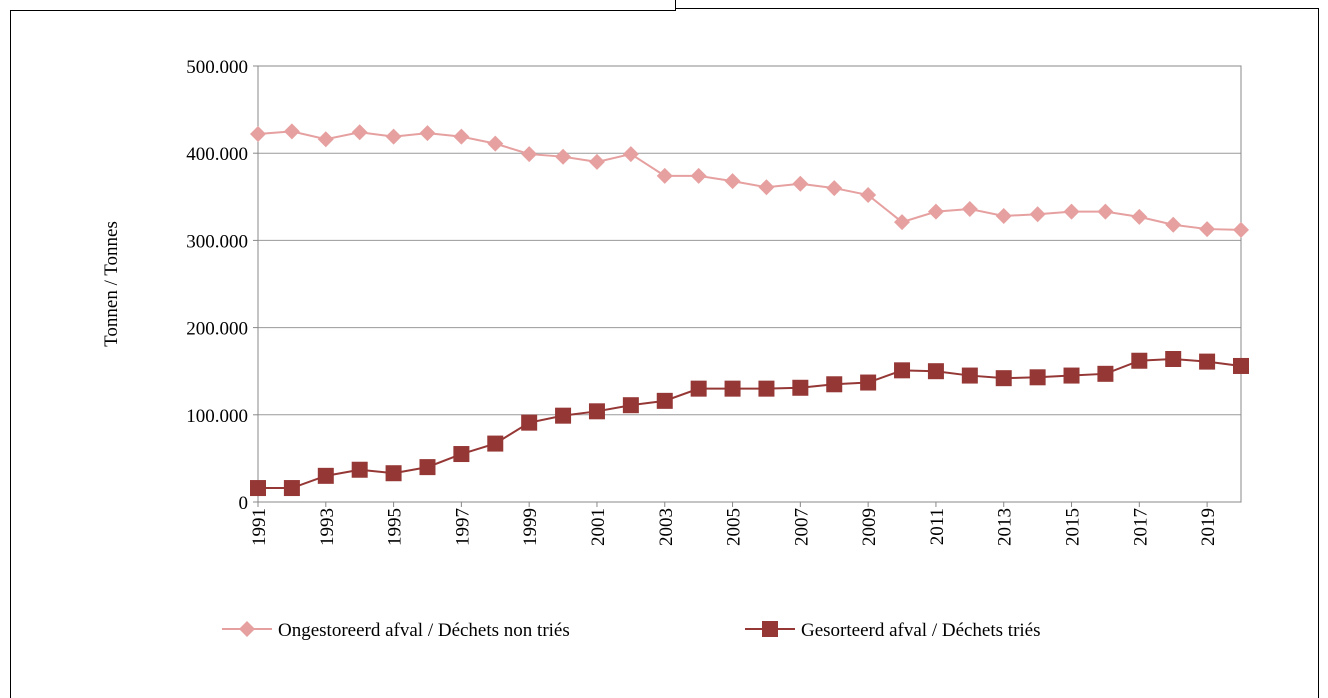  I want to click on legend-label: Gesorteerd afval / Déchets triés, so click(921, 630).